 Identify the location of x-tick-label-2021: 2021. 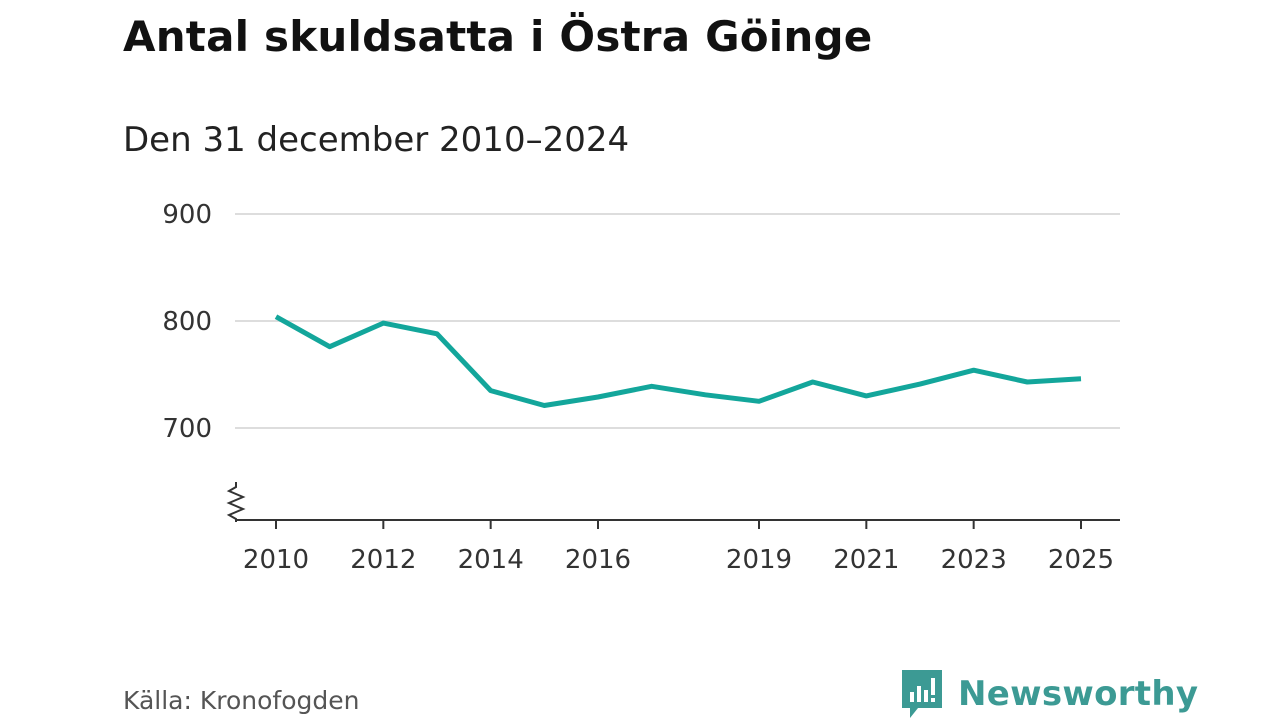
(866, 560).